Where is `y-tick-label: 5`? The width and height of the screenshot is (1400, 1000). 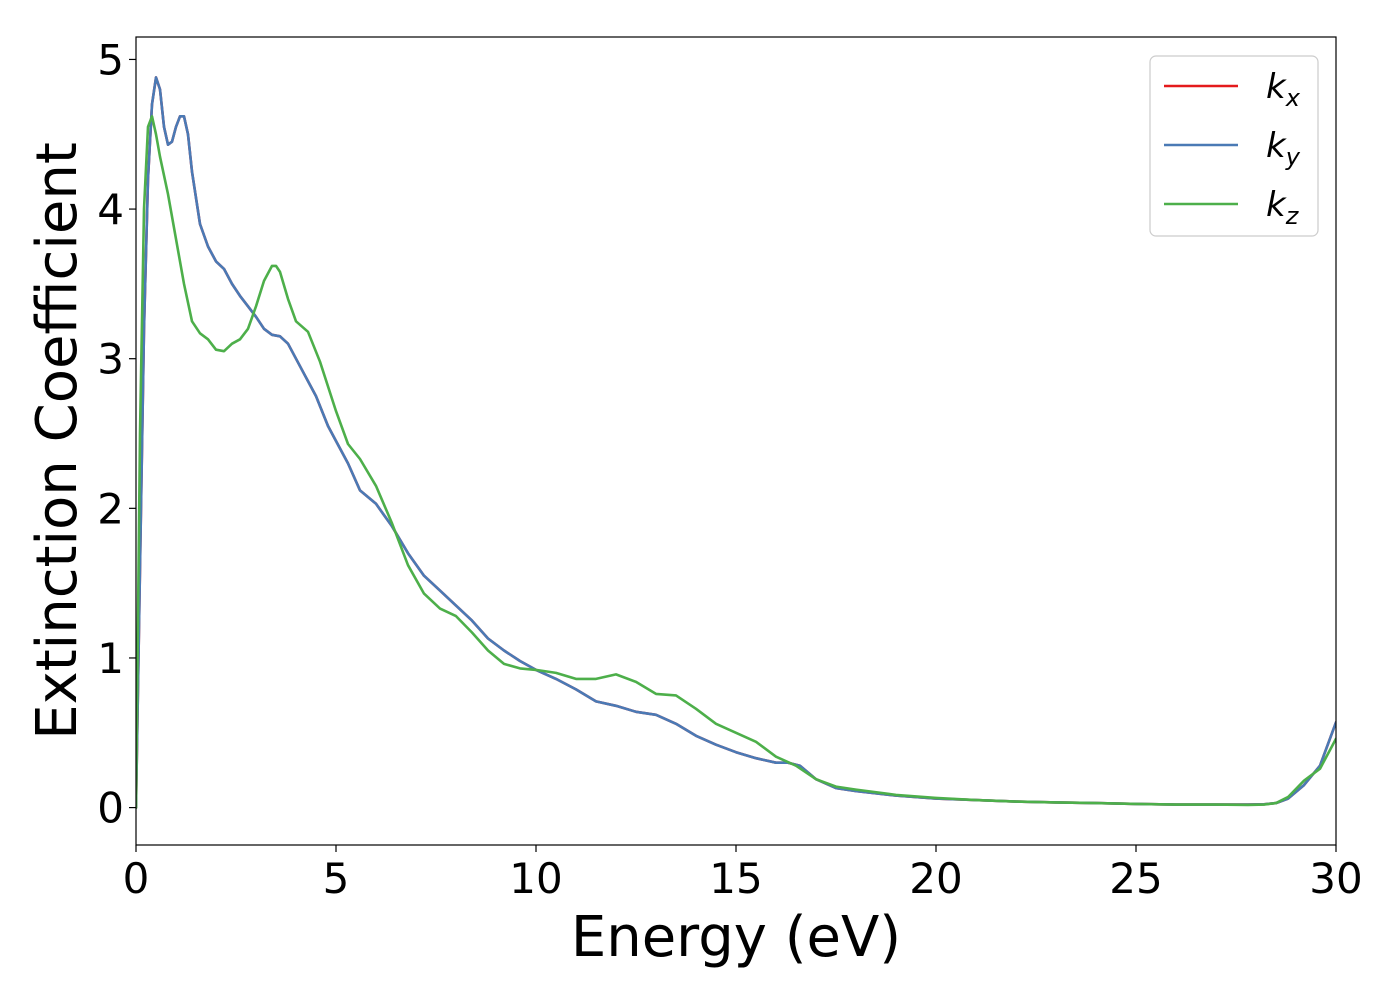
y-tick-label: 5 is located at coordinates (110, 59).